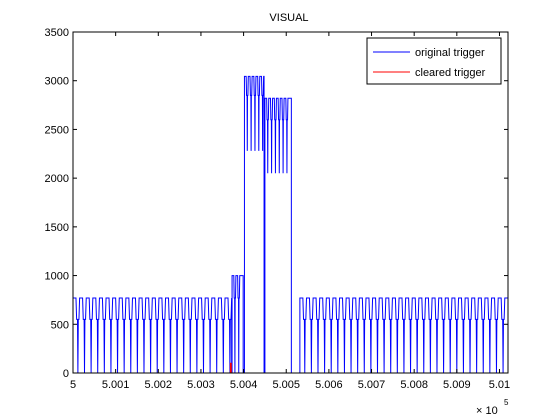 This screenshot has width=560, height=420. What do you see at coordinates (329, 385) in the screenshot?
I see `x-tick-label: 5.006` at bounding box center [329, 385].